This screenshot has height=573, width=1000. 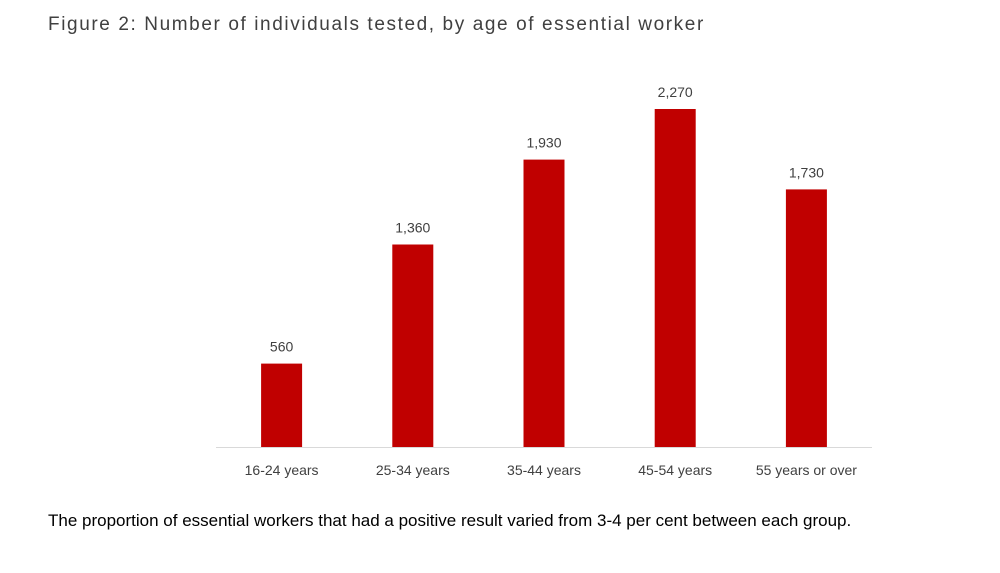 I want to click on x-tick-label: 45-54 years, so click(x=675, y=470).